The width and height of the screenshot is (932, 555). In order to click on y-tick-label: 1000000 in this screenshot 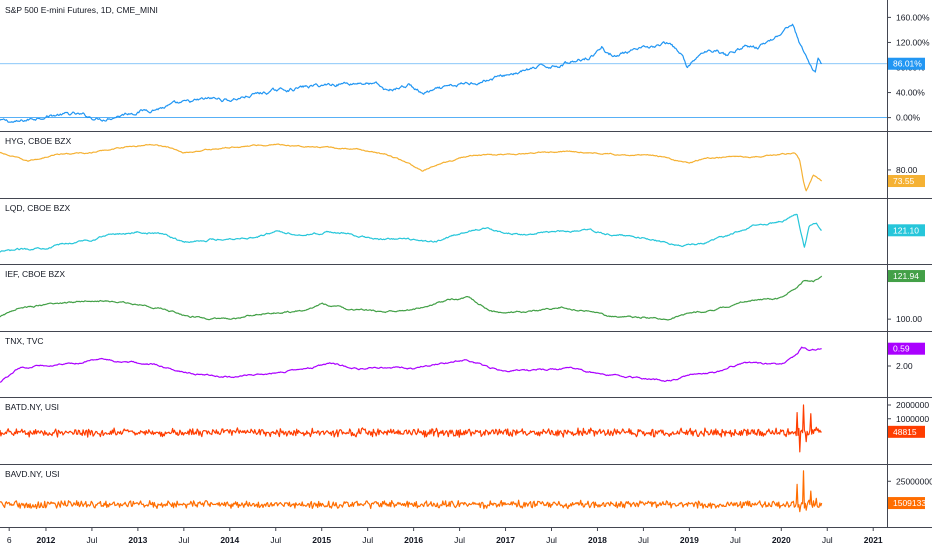, I will do `click(912, 419)`.